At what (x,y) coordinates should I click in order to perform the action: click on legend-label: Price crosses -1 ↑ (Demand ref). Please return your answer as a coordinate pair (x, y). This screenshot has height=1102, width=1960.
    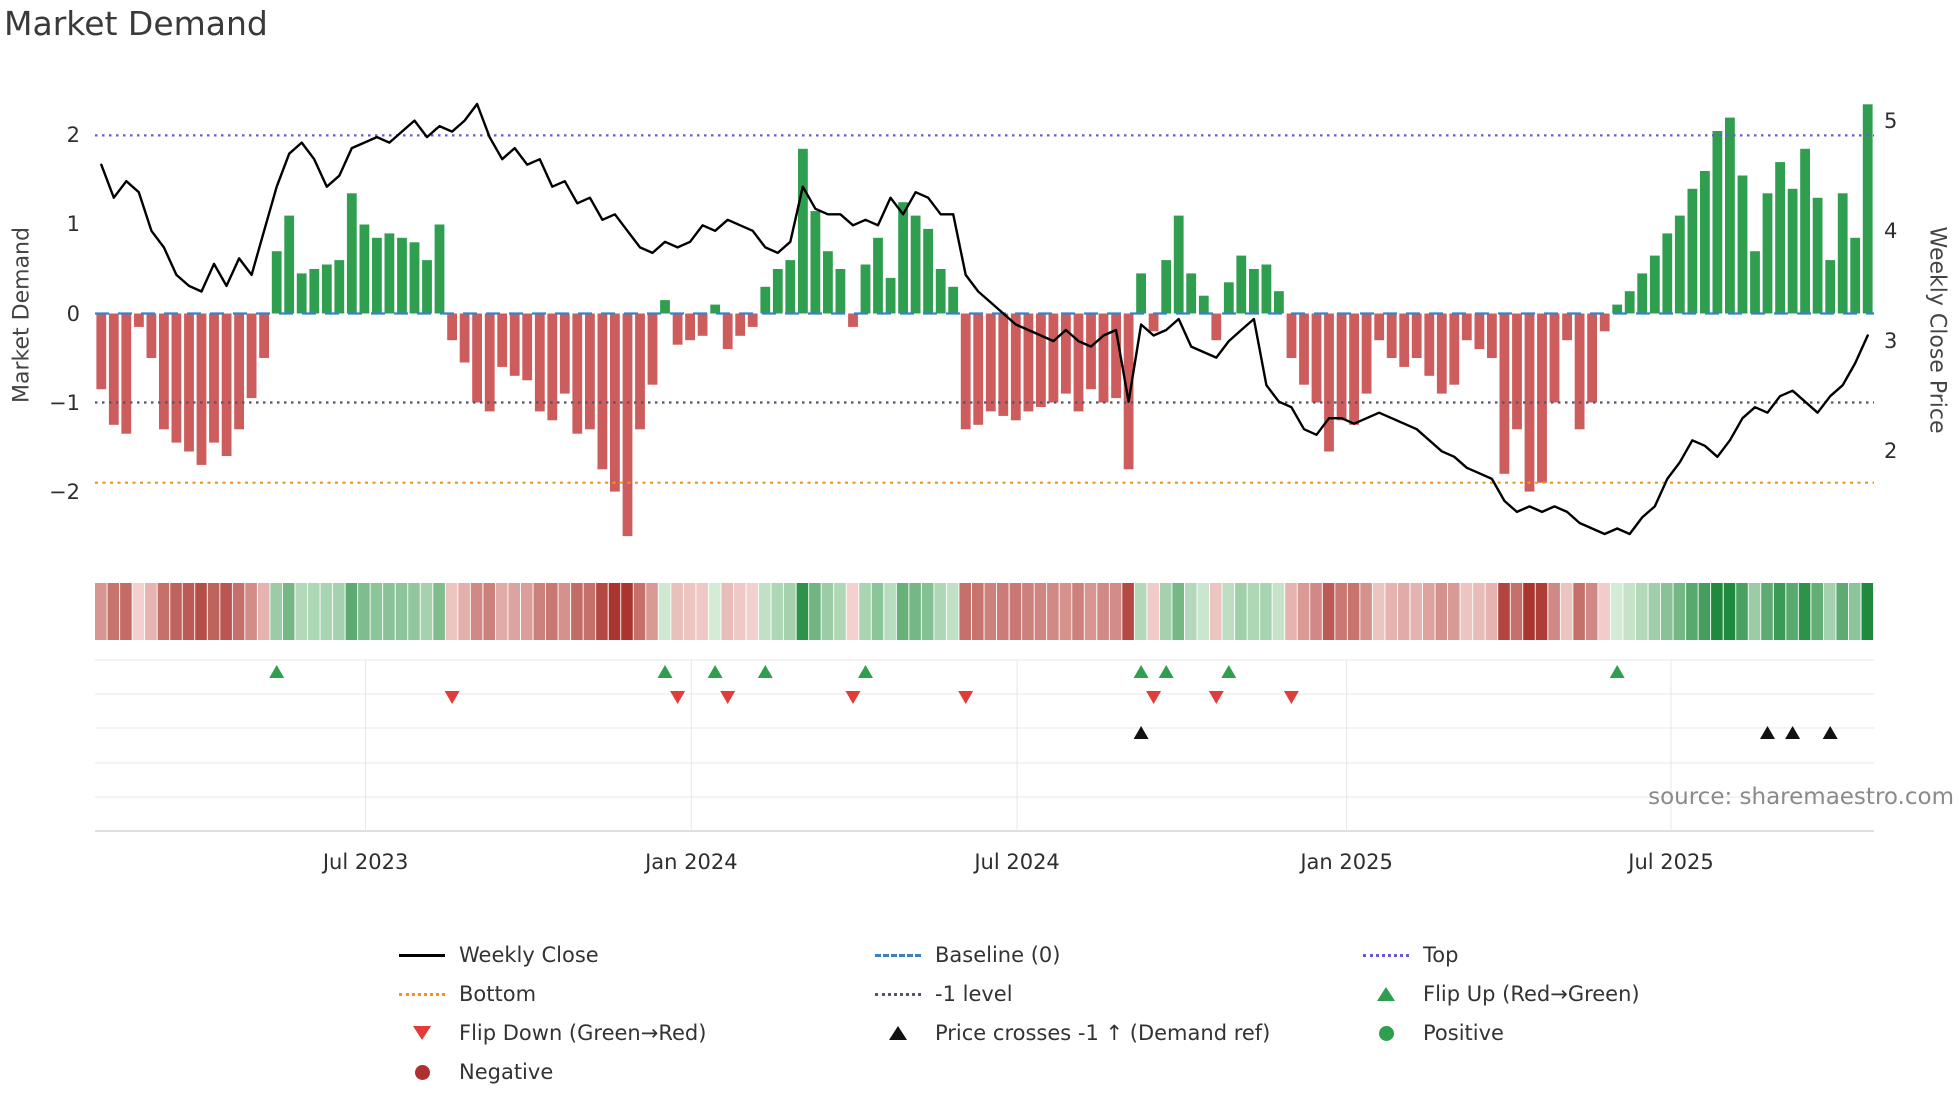
    Looking at the image, I should click on (1103, 1033).